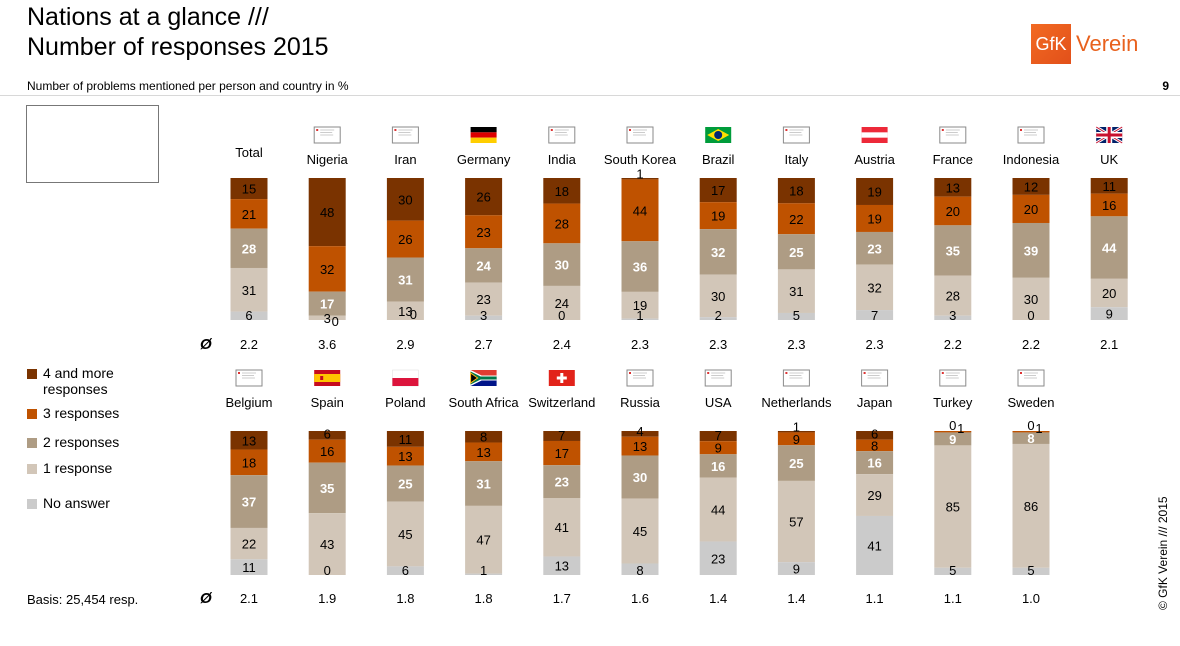 The width and height of the screenshot is (1180, 646). What do you see at coordinates (483, 135) in the screenshot?
I see `germany-flag-stripe` at bounding box center [483, 135].